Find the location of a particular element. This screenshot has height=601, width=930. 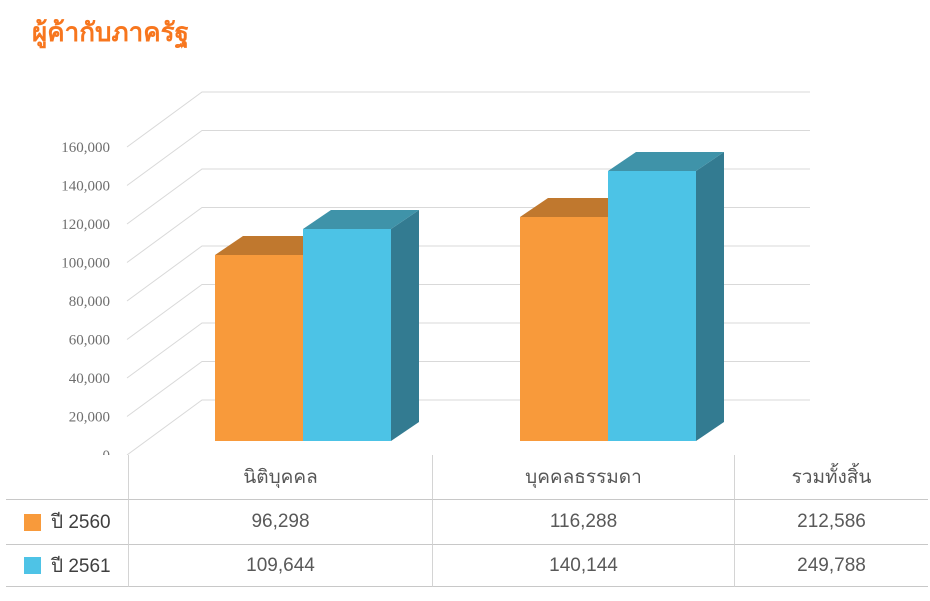

y-axis-tick-label: 80,000 is located at coordinates (89, 302).